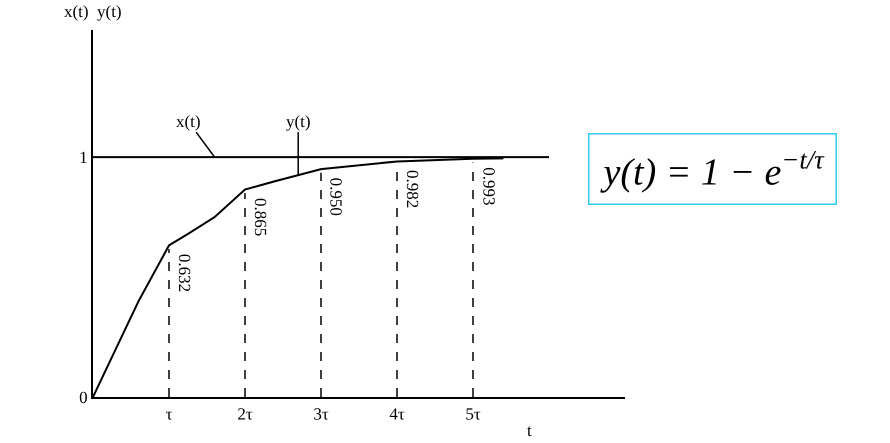 This screenshot has width=890, height=443. I want to click on x-tick-label: 4τ, so click(397, 414).